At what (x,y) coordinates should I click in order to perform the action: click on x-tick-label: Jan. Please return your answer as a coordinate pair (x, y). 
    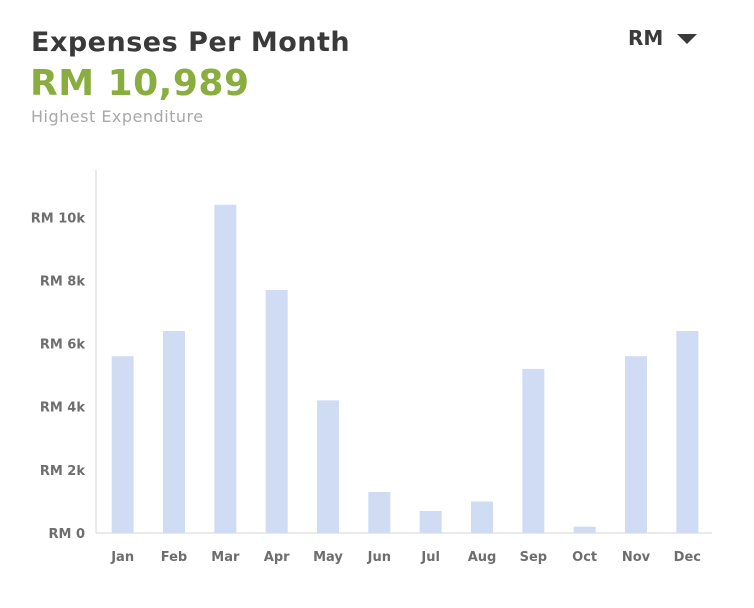
    Looking at the image, I should click on (122, 557).